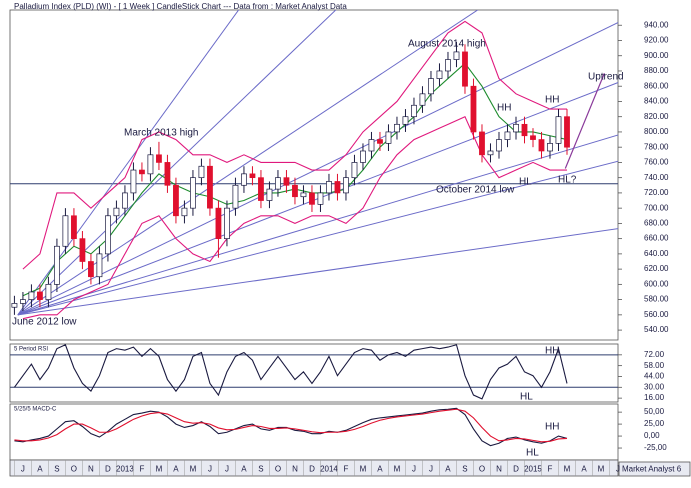  Describe the element at coordinates (35, 410) in the screenshot. I see `panel-title: 5/25/5 MACD-C` at that location.